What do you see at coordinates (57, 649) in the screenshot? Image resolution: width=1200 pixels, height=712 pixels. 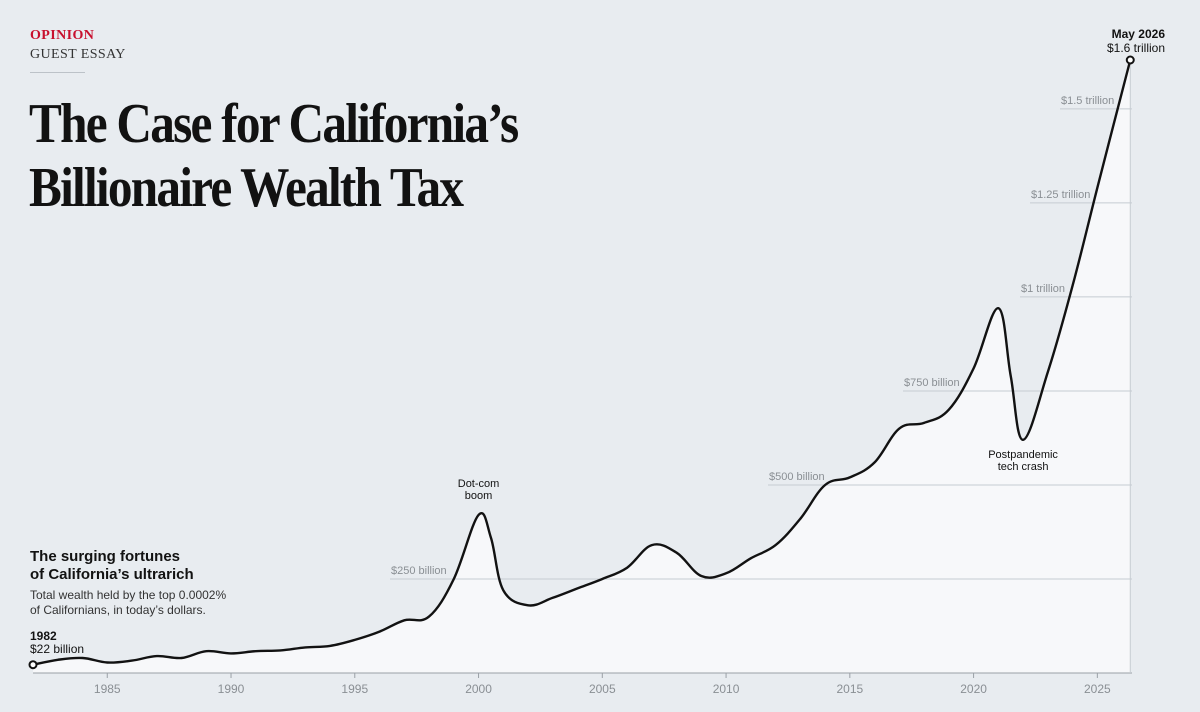 I see `start-value-label: $22 billion` at bounding box center [57, 649].